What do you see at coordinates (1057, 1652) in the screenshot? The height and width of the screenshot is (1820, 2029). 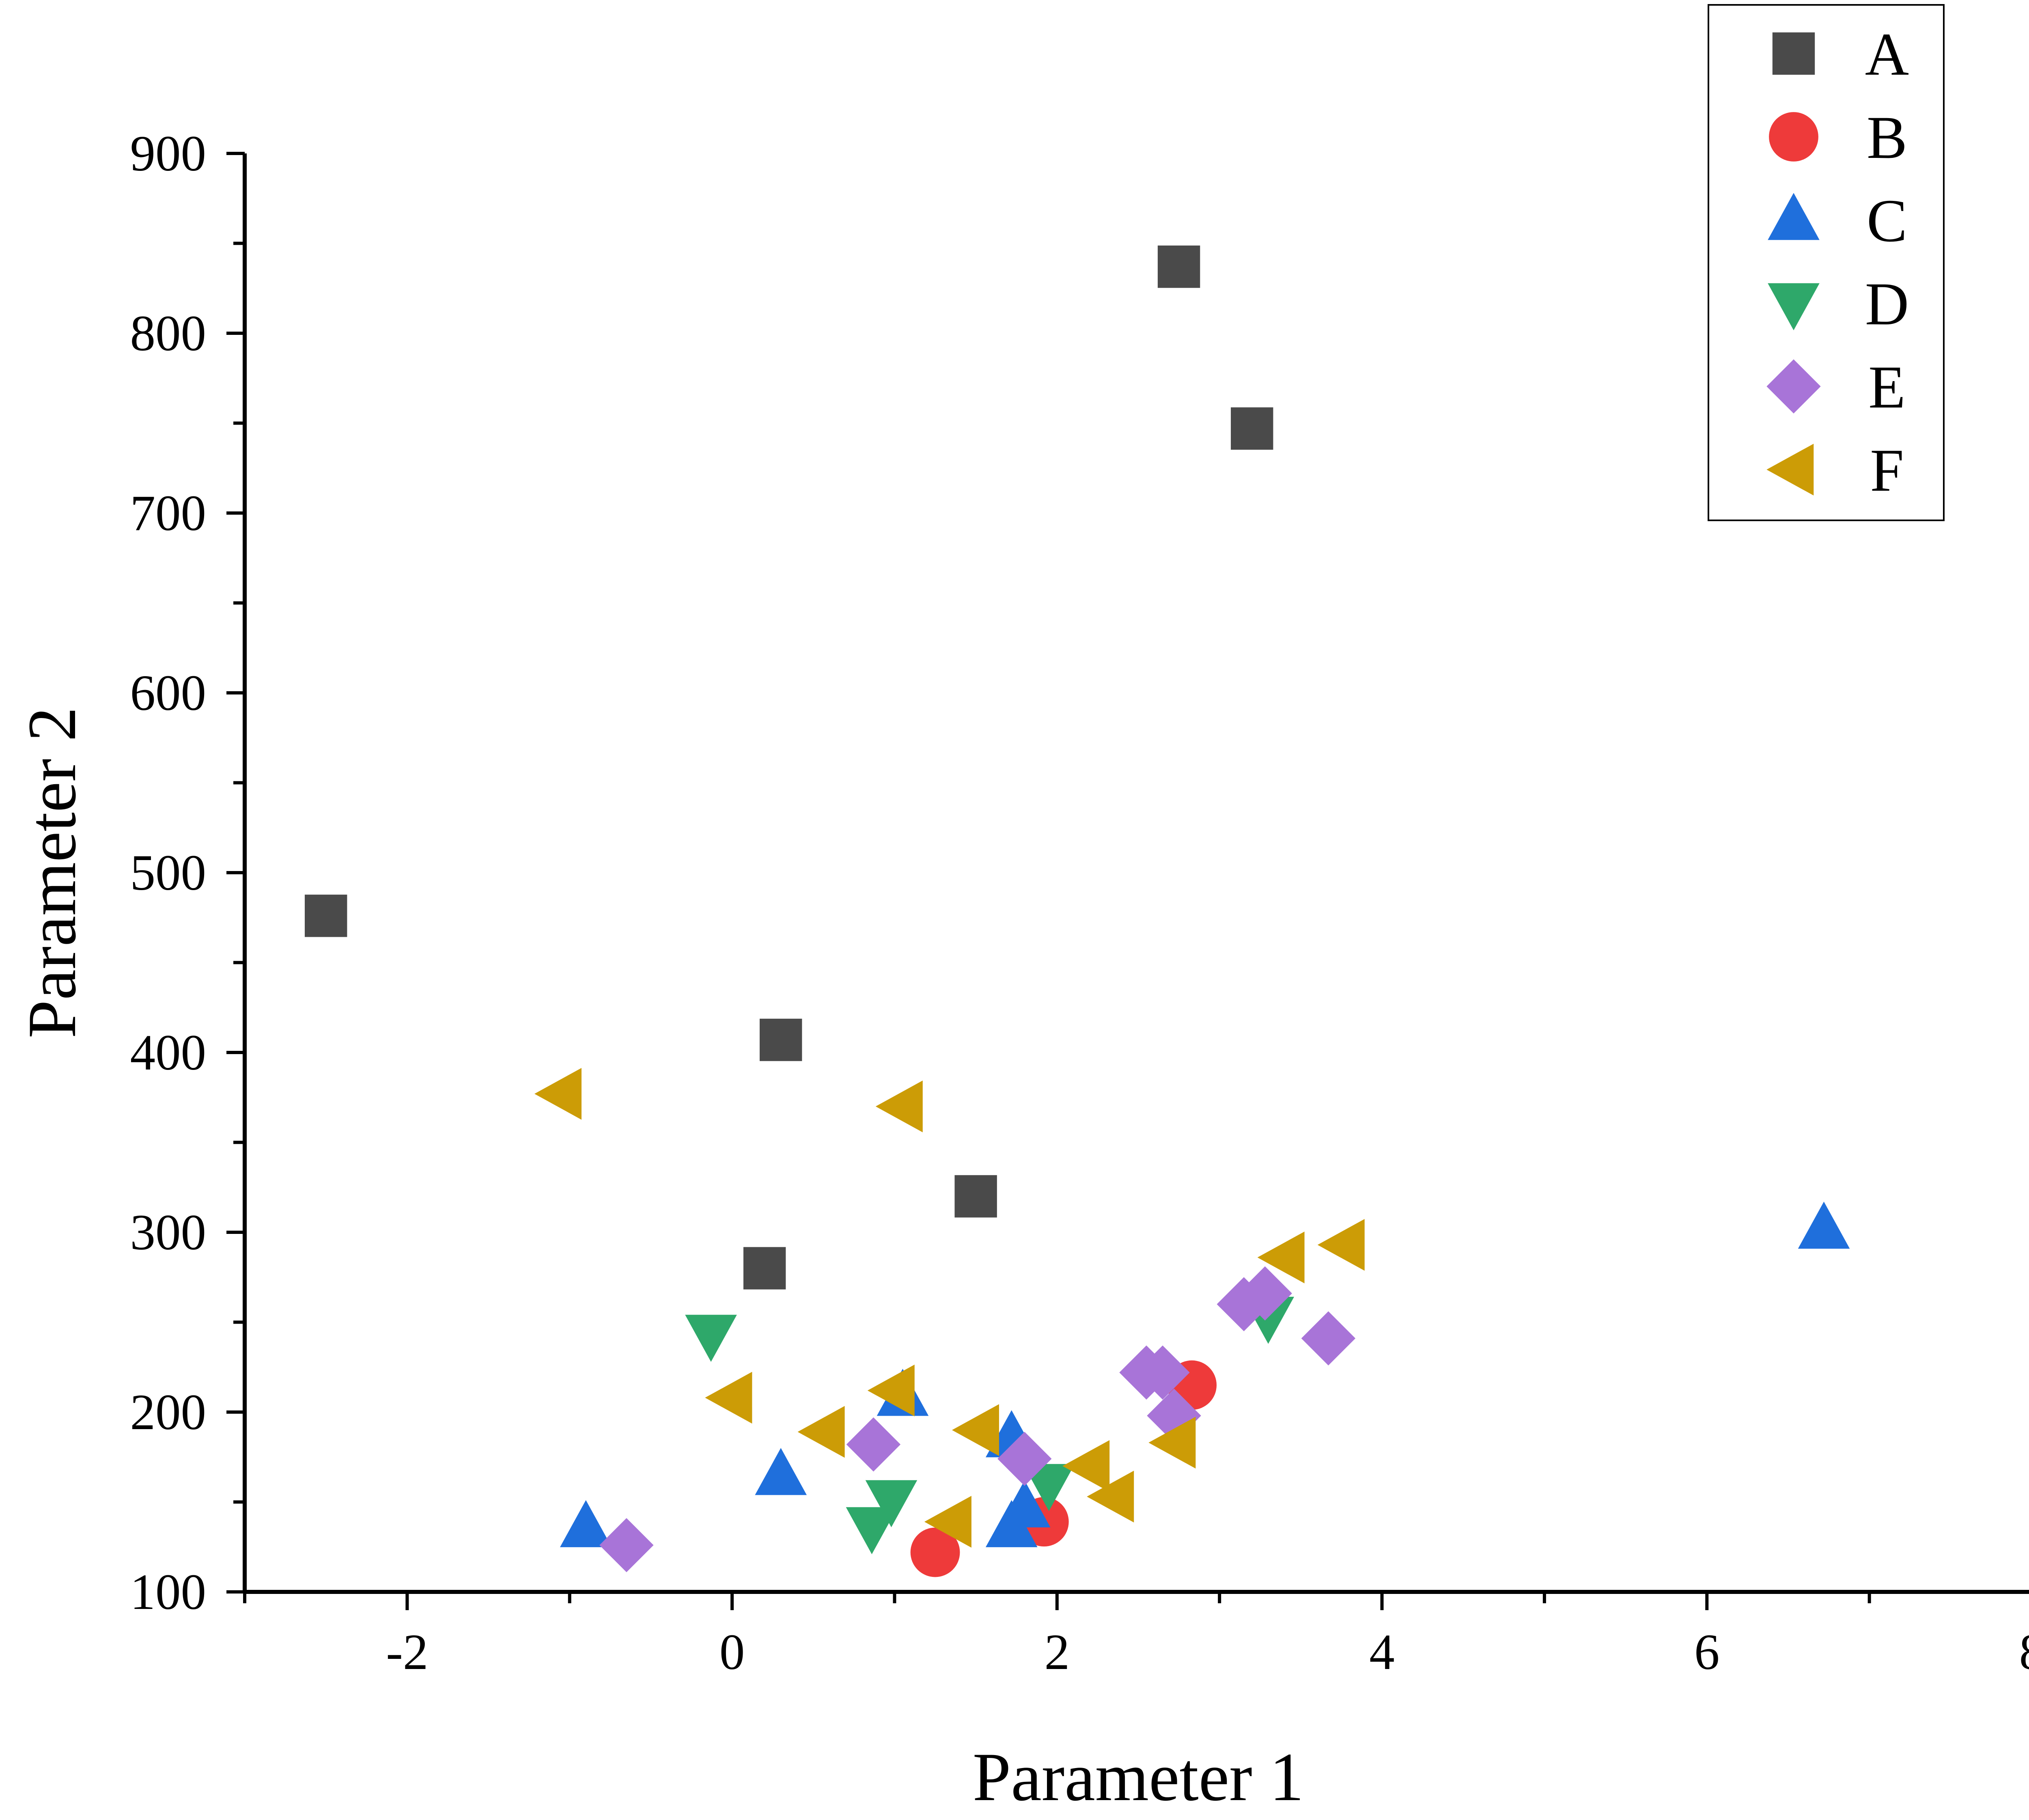 I see `x-tick-label: 2` at bounding box center [1057, 1652].